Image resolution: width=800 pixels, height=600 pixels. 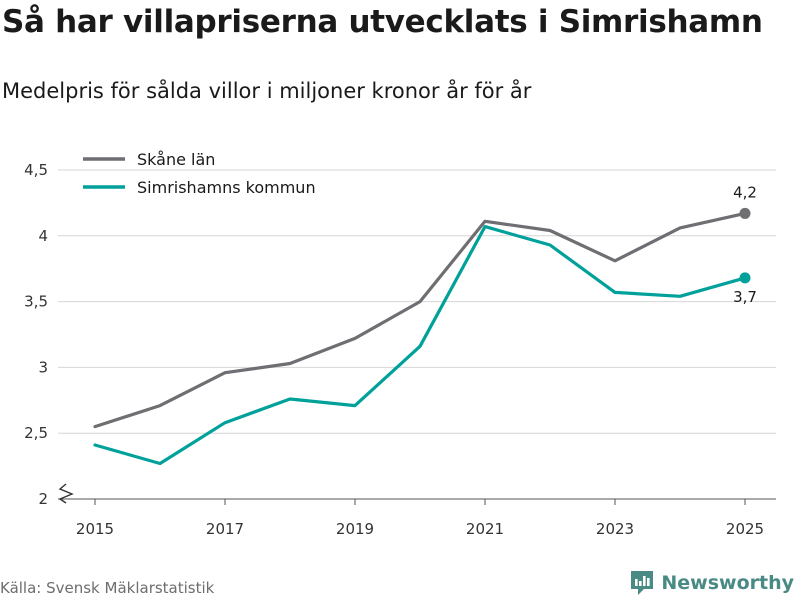 What do you see at coordinates (43, 236) in the screenshot?
I see `y-tick-label: 4` at bounding box center [43, 236].